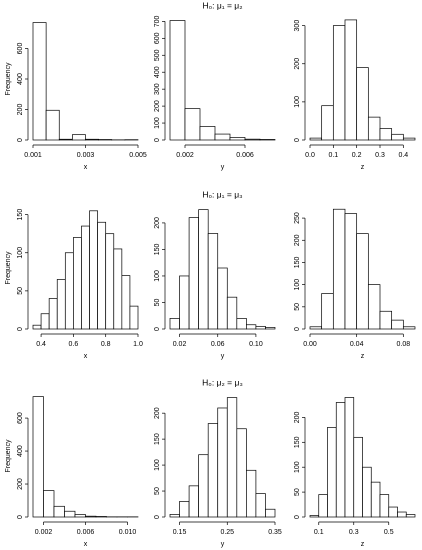  I want to click on x-tick-label: 0.001, so click(33, 155).